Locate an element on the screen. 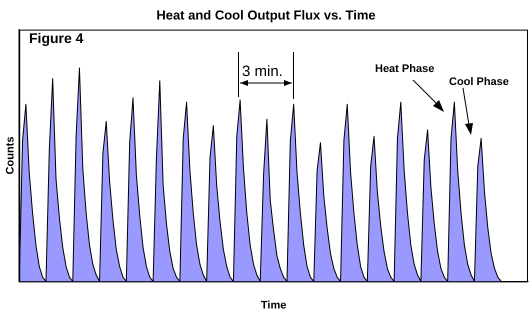 The width and height of the screenshot is (531, 322). x-axis-title: Time is located at coordinates (273, 305).